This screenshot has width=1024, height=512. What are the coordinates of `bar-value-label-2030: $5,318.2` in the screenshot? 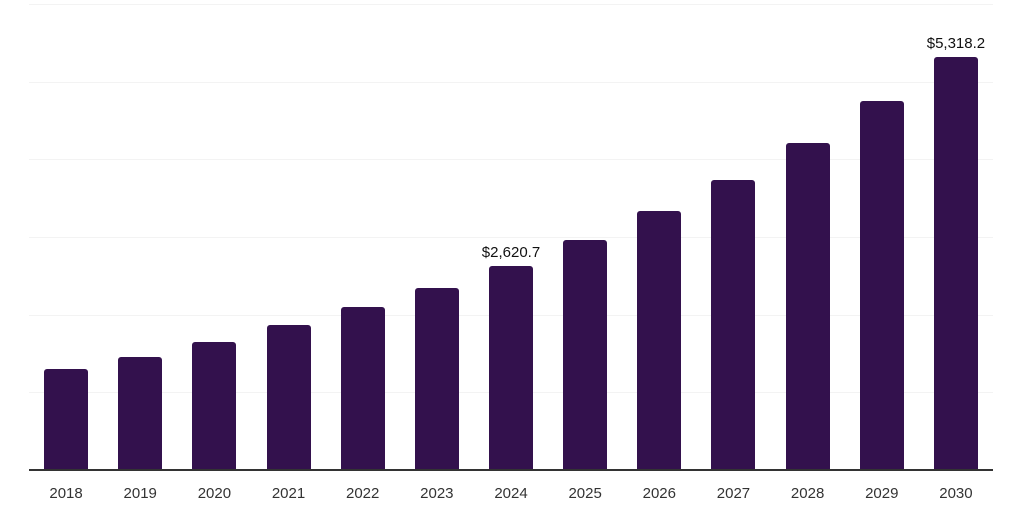 It's located at (956, 43).